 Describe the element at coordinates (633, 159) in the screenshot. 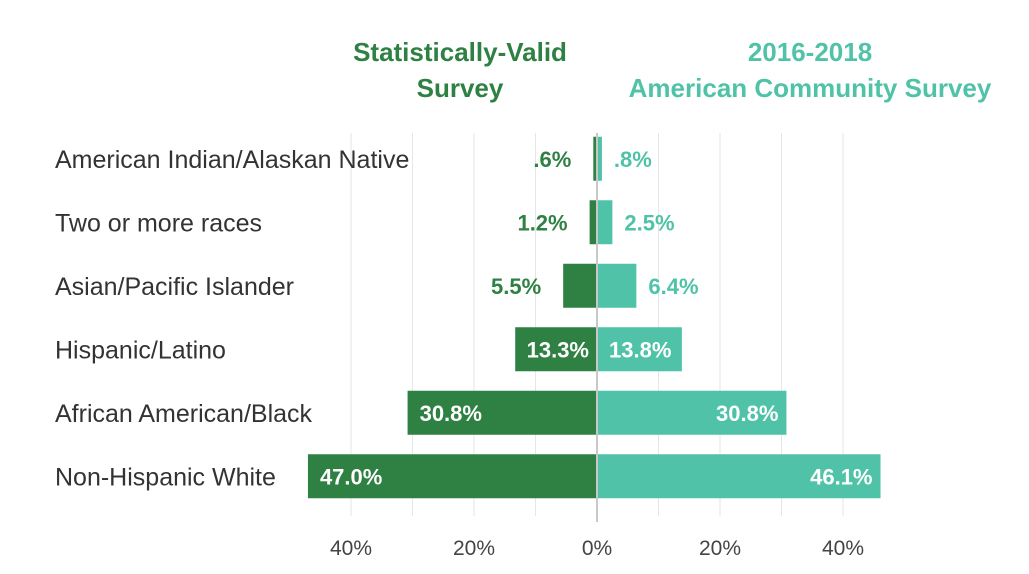

I see `value-label-acs: .8%` at that location.